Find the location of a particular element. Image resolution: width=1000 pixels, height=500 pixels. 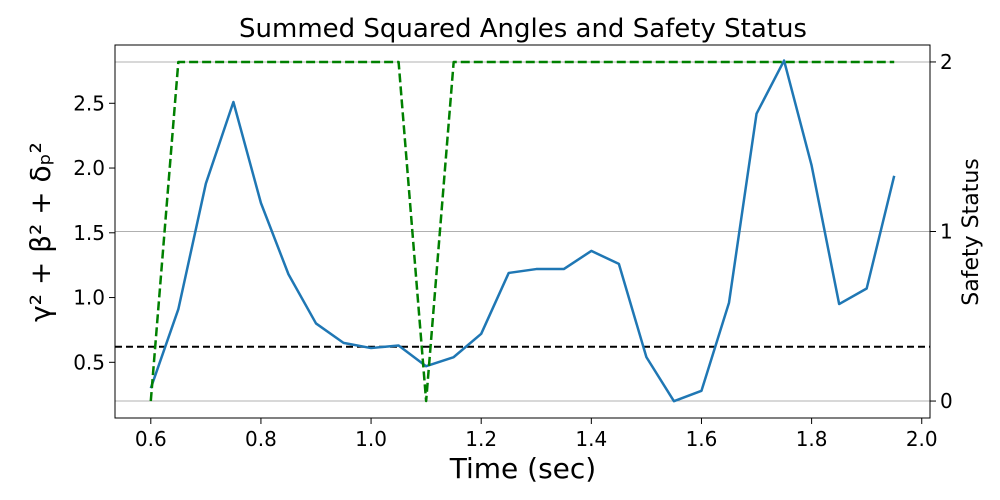

y2-axis-label: Safety Status is located at coordinates (971, 231).